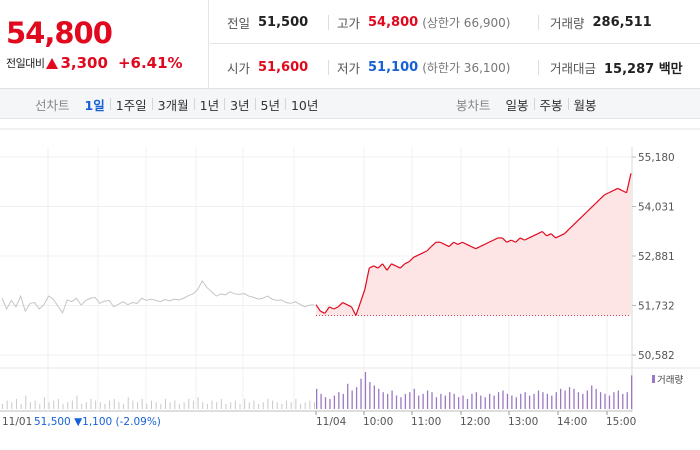 Image resolution: width=700 pixels, height=450 pixels. I want to click on low-cell: 저가 51,100 (하한가 36,100), so click(423, 67).